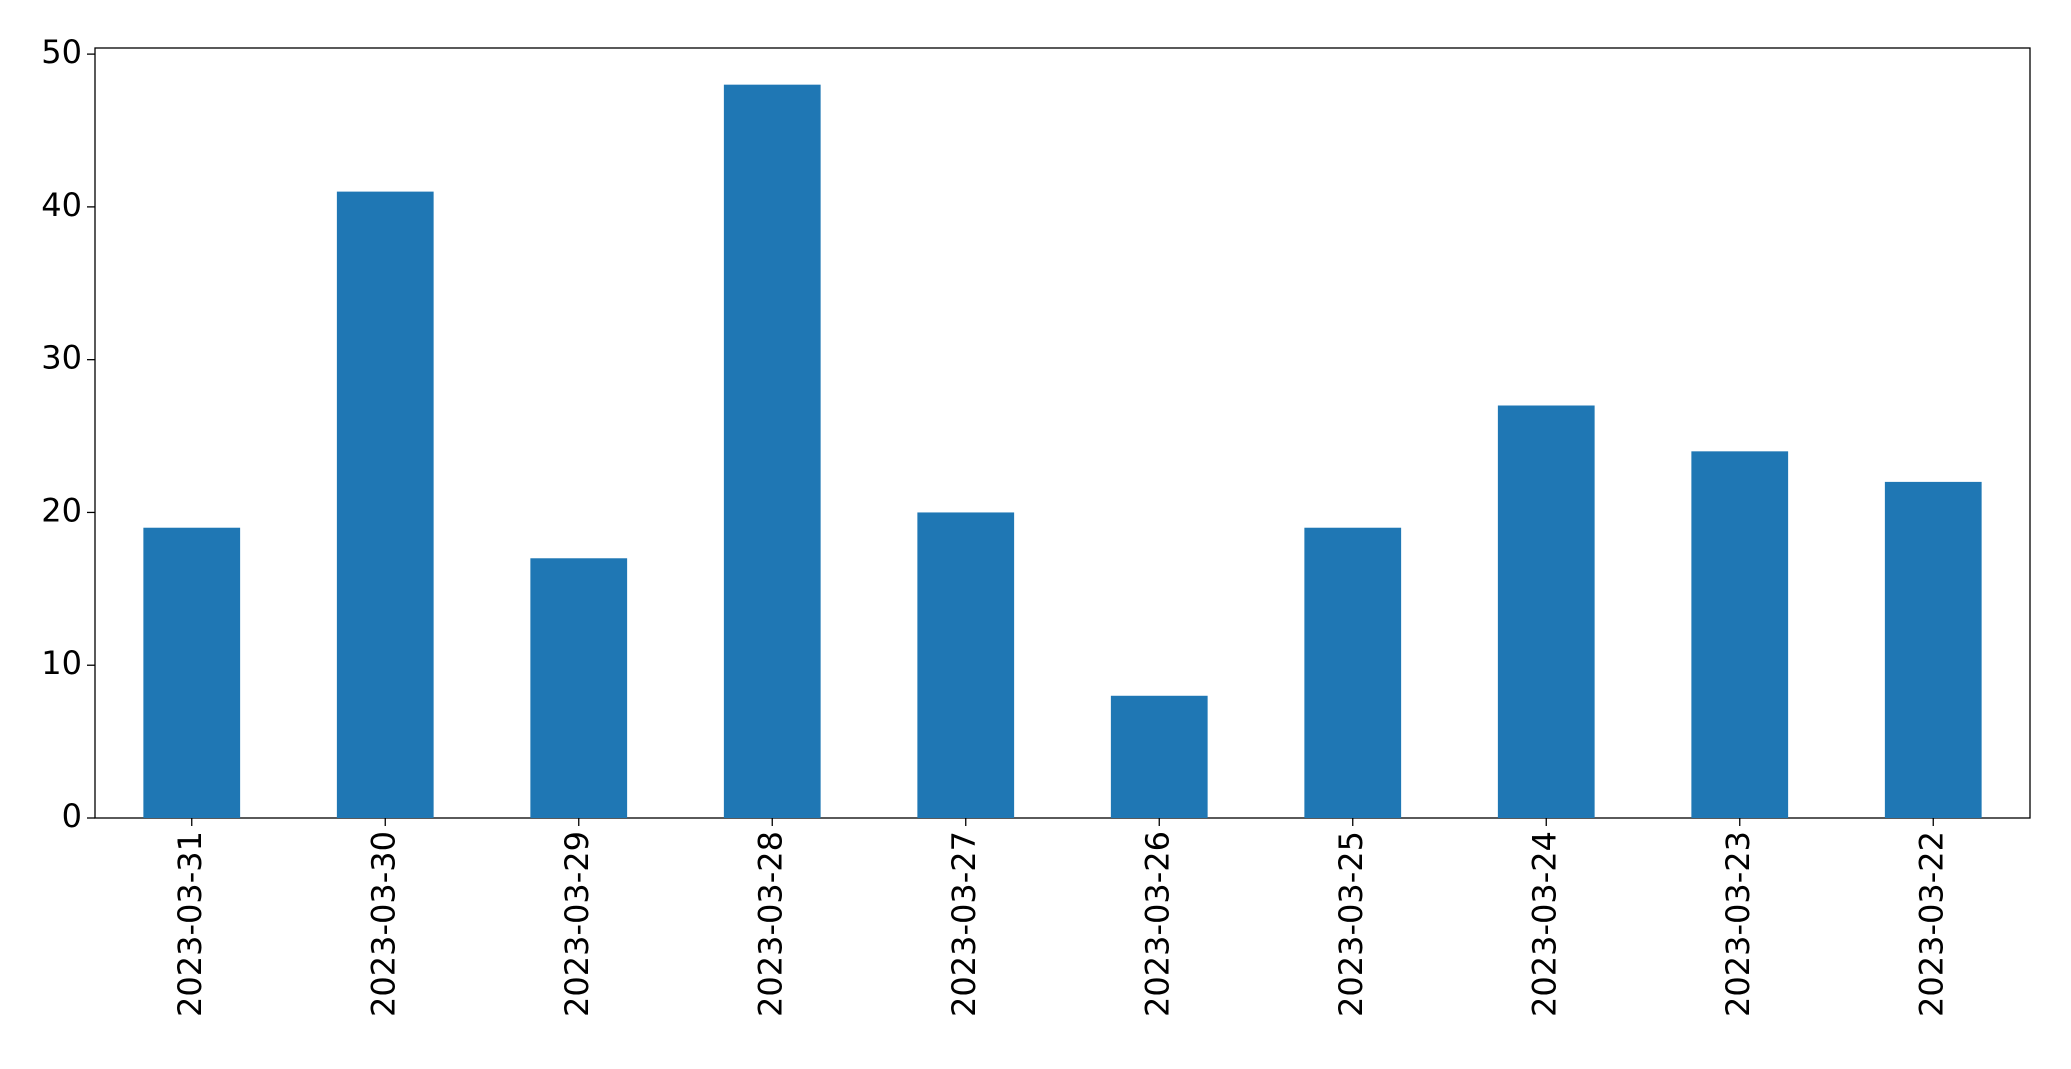  I want to click on y-tick-label: 30, so click(61, 358).